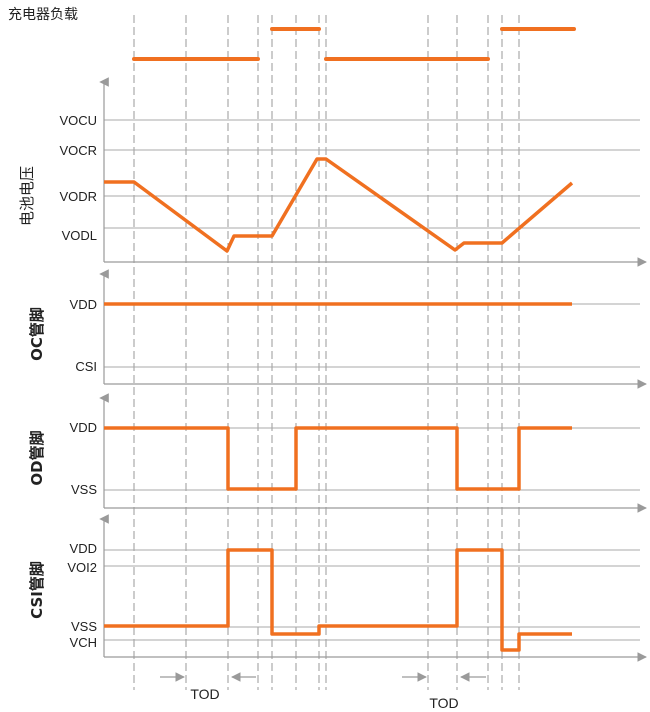 Image resolution: width=650 pixels, height=712 pixels. Describe the element at coordinates (83, 427) in the screenshot. I see `level-label-od-vdd: VDD` at that location.